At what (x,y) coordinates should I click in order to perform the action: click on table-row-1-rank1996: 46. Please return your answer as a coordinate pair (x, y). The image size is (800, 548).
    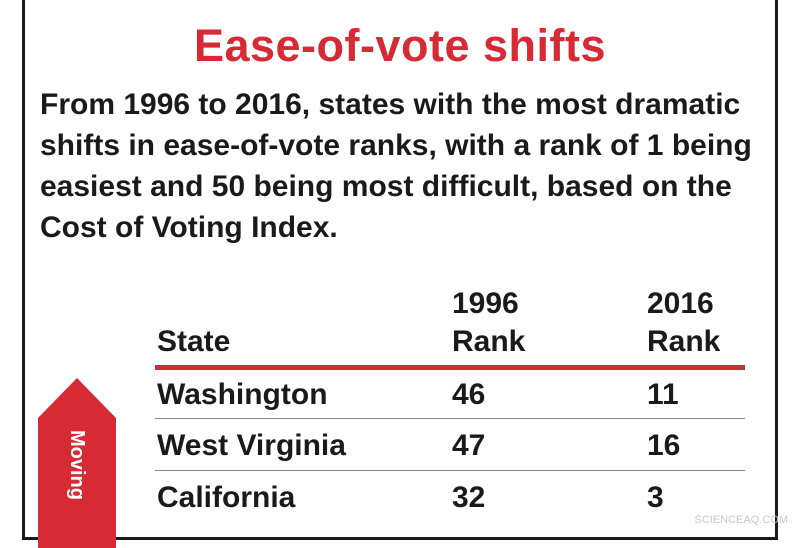
    Looking at the image, I should click on (469, 394).